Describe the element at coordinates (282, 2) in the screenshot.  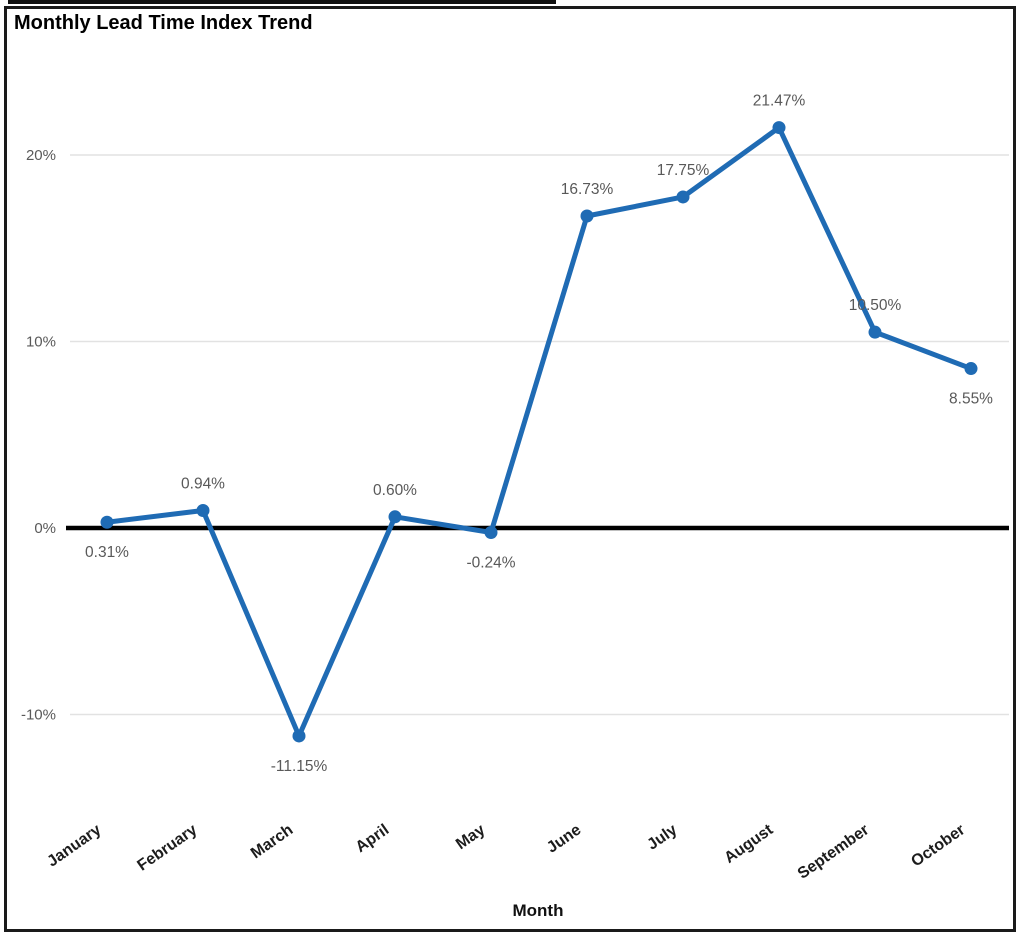
I see `scan-artifact-bar` at that location.